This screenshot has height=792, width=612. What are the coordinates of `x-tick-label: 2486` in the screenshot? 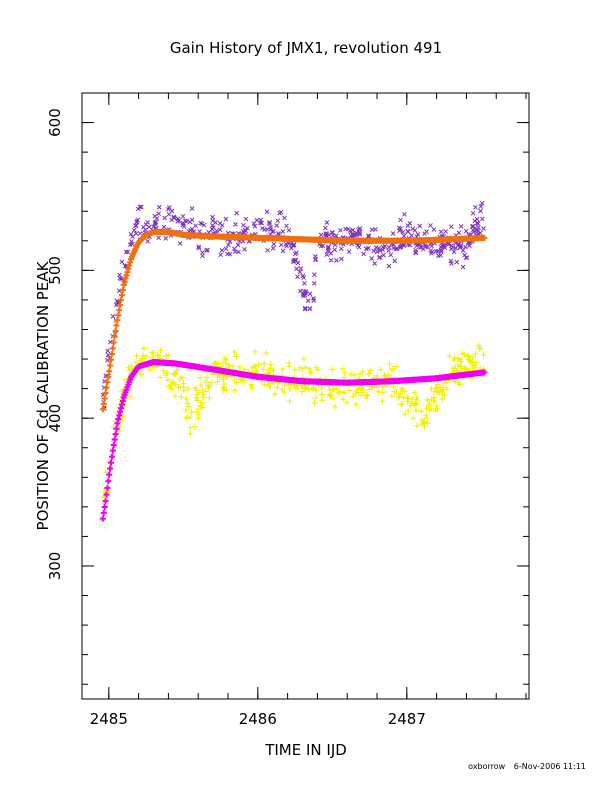 It's located at (258, 719).